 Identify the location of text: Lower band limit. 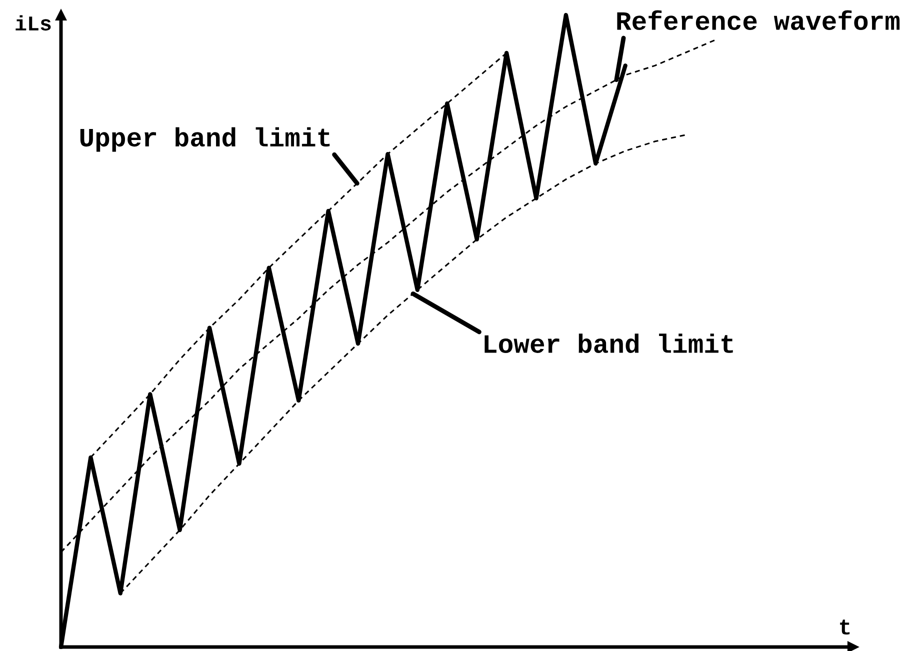
(608, 343).